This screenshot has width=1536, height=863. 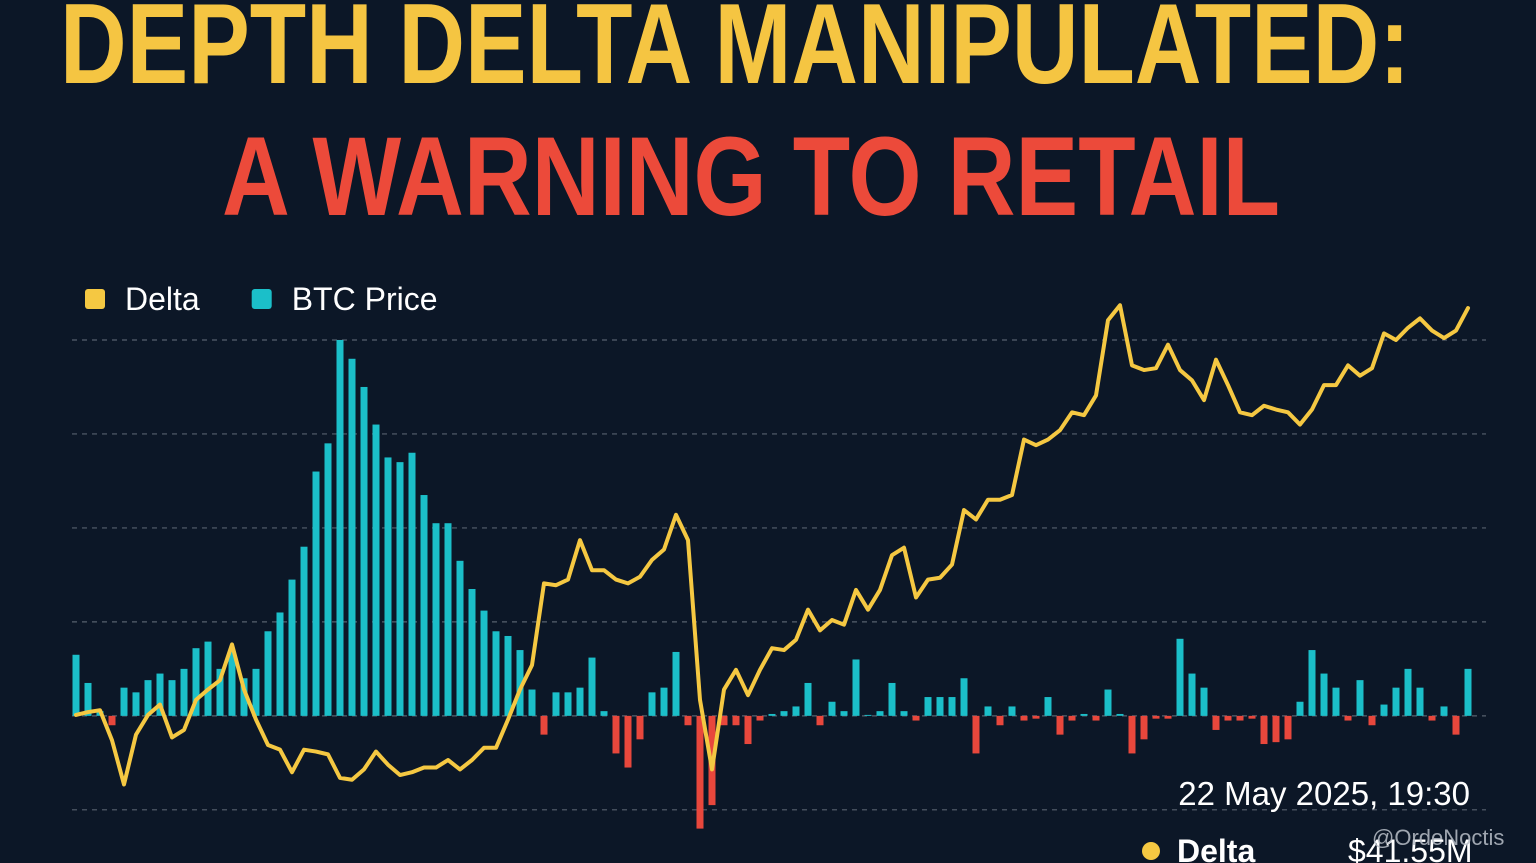 What do you see at coordinates (365, 299) in the screenshot?
I see `legend-label: BTC Price` at bounding box center [365, 299].